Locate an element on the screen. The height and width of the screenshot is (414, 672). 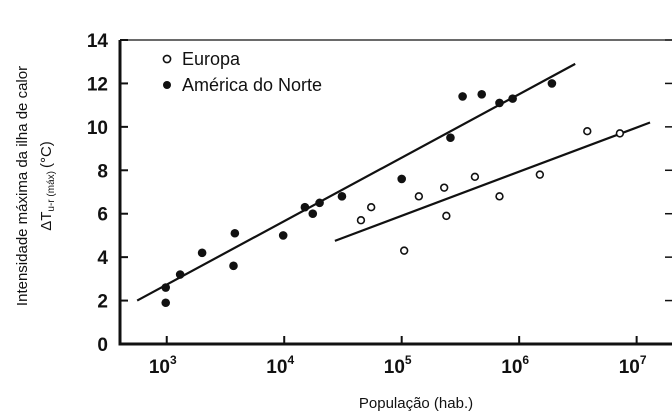
y-tick-label: 0 is located at coordinates (102, 345).